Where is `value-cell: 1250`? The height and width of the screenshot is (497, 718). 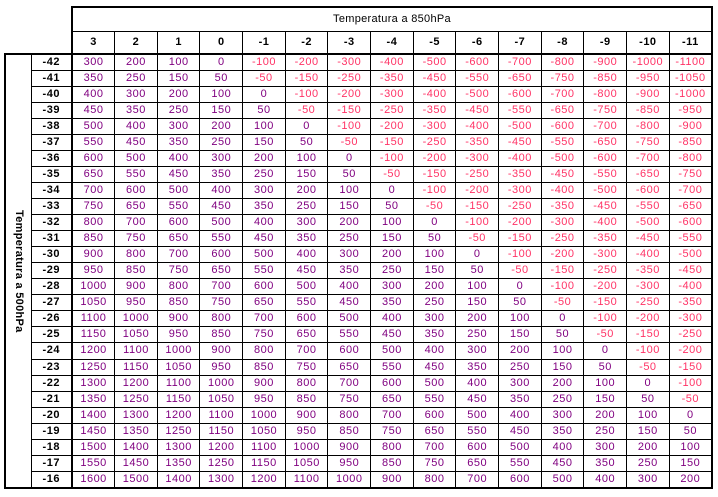 value-cell: 1250 is located at coordinates (93, 367).